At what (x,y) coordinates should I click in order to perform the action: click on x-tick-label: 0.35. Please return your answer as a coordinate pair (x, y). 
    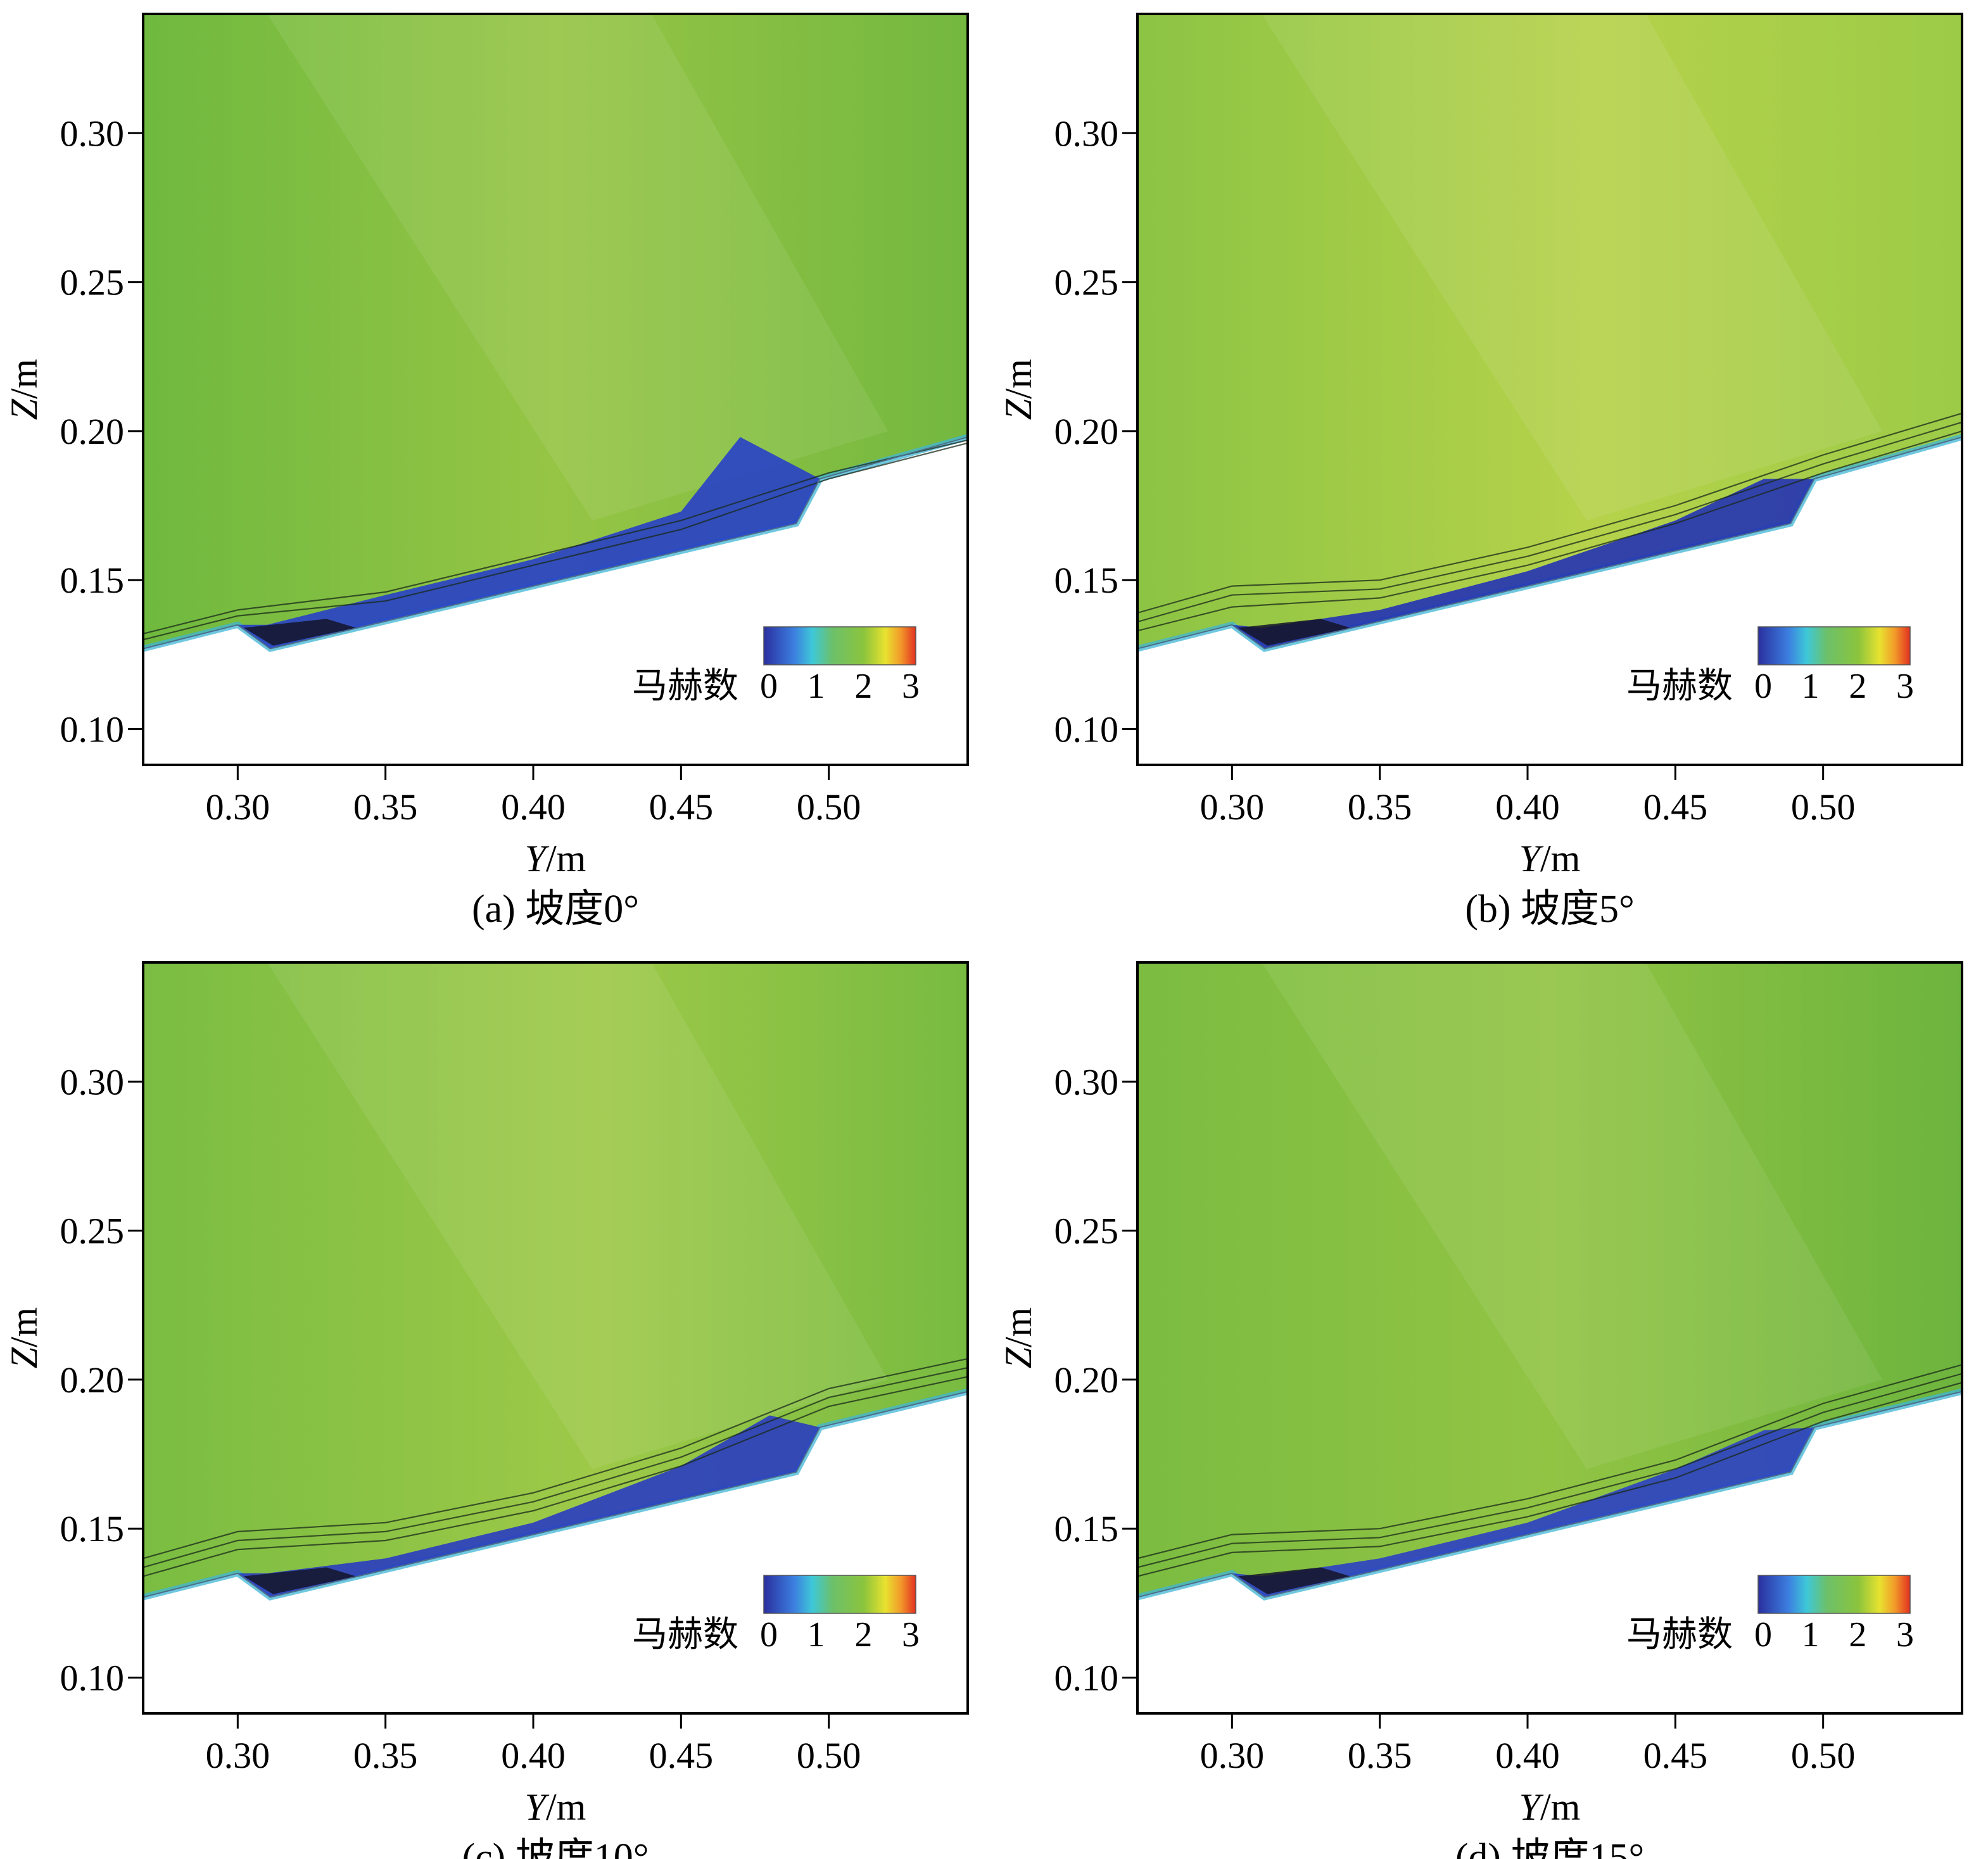
    Looking at the image, I should click on (1380, 807).